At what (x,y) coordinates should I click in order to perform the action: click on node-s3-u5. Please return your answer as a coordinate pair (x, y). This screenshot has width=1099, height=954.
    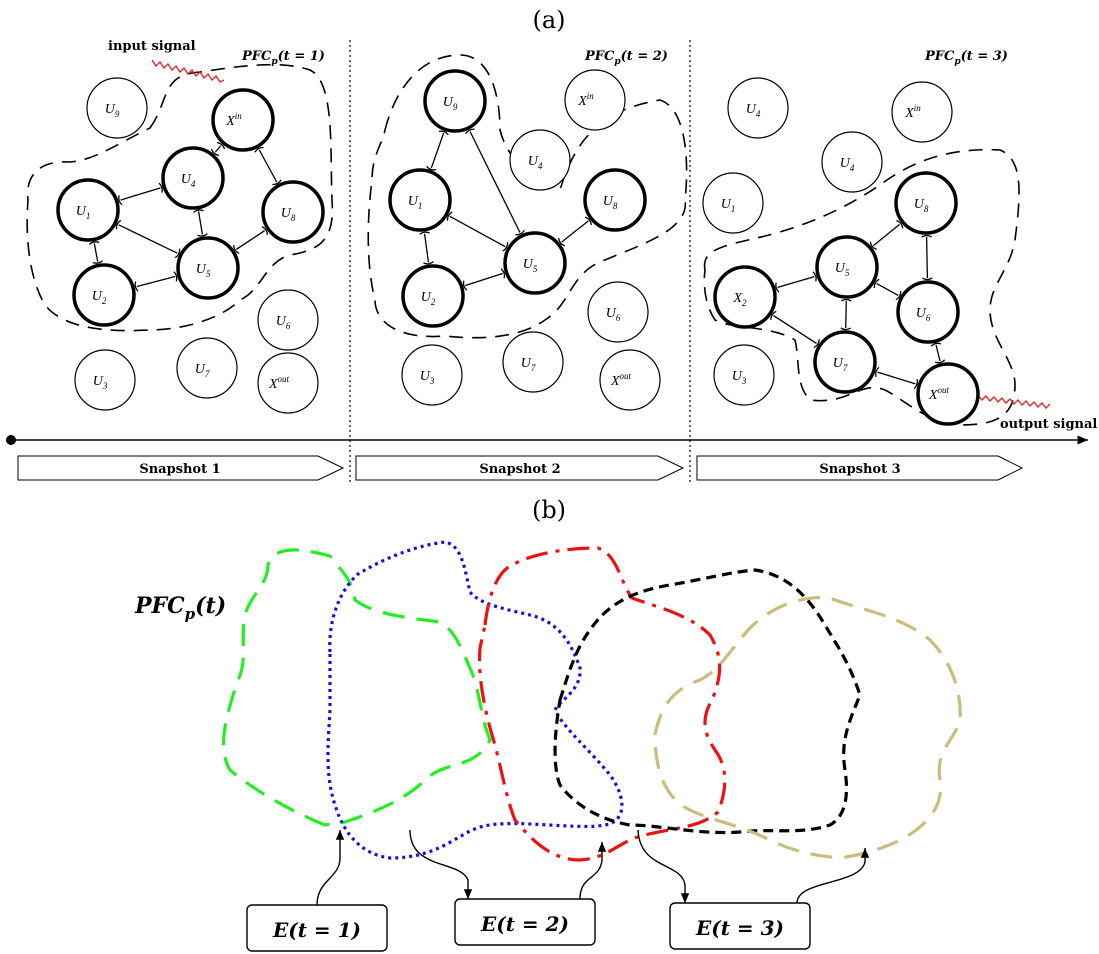
    Looking at the image, I should click on (847, 267).